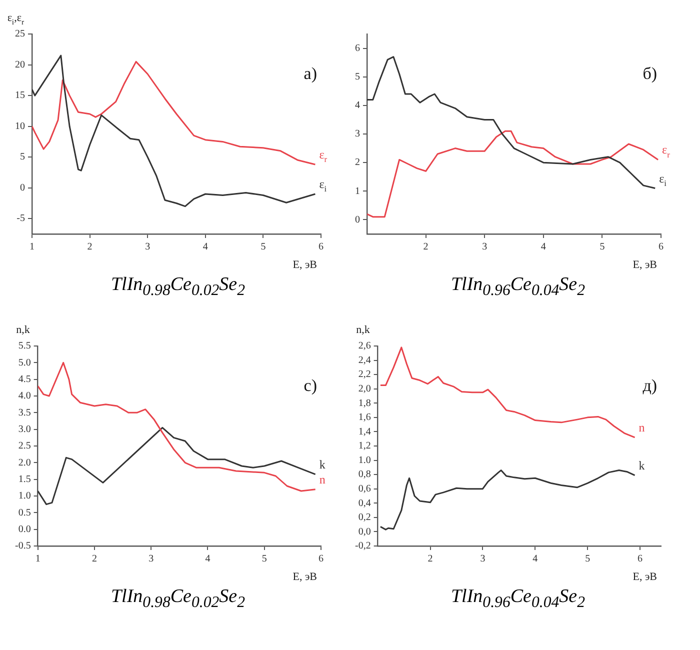  Describe the element at coordinates (362, 546) in the screenshot. I see `y-tick-label: -0,2` at that location.